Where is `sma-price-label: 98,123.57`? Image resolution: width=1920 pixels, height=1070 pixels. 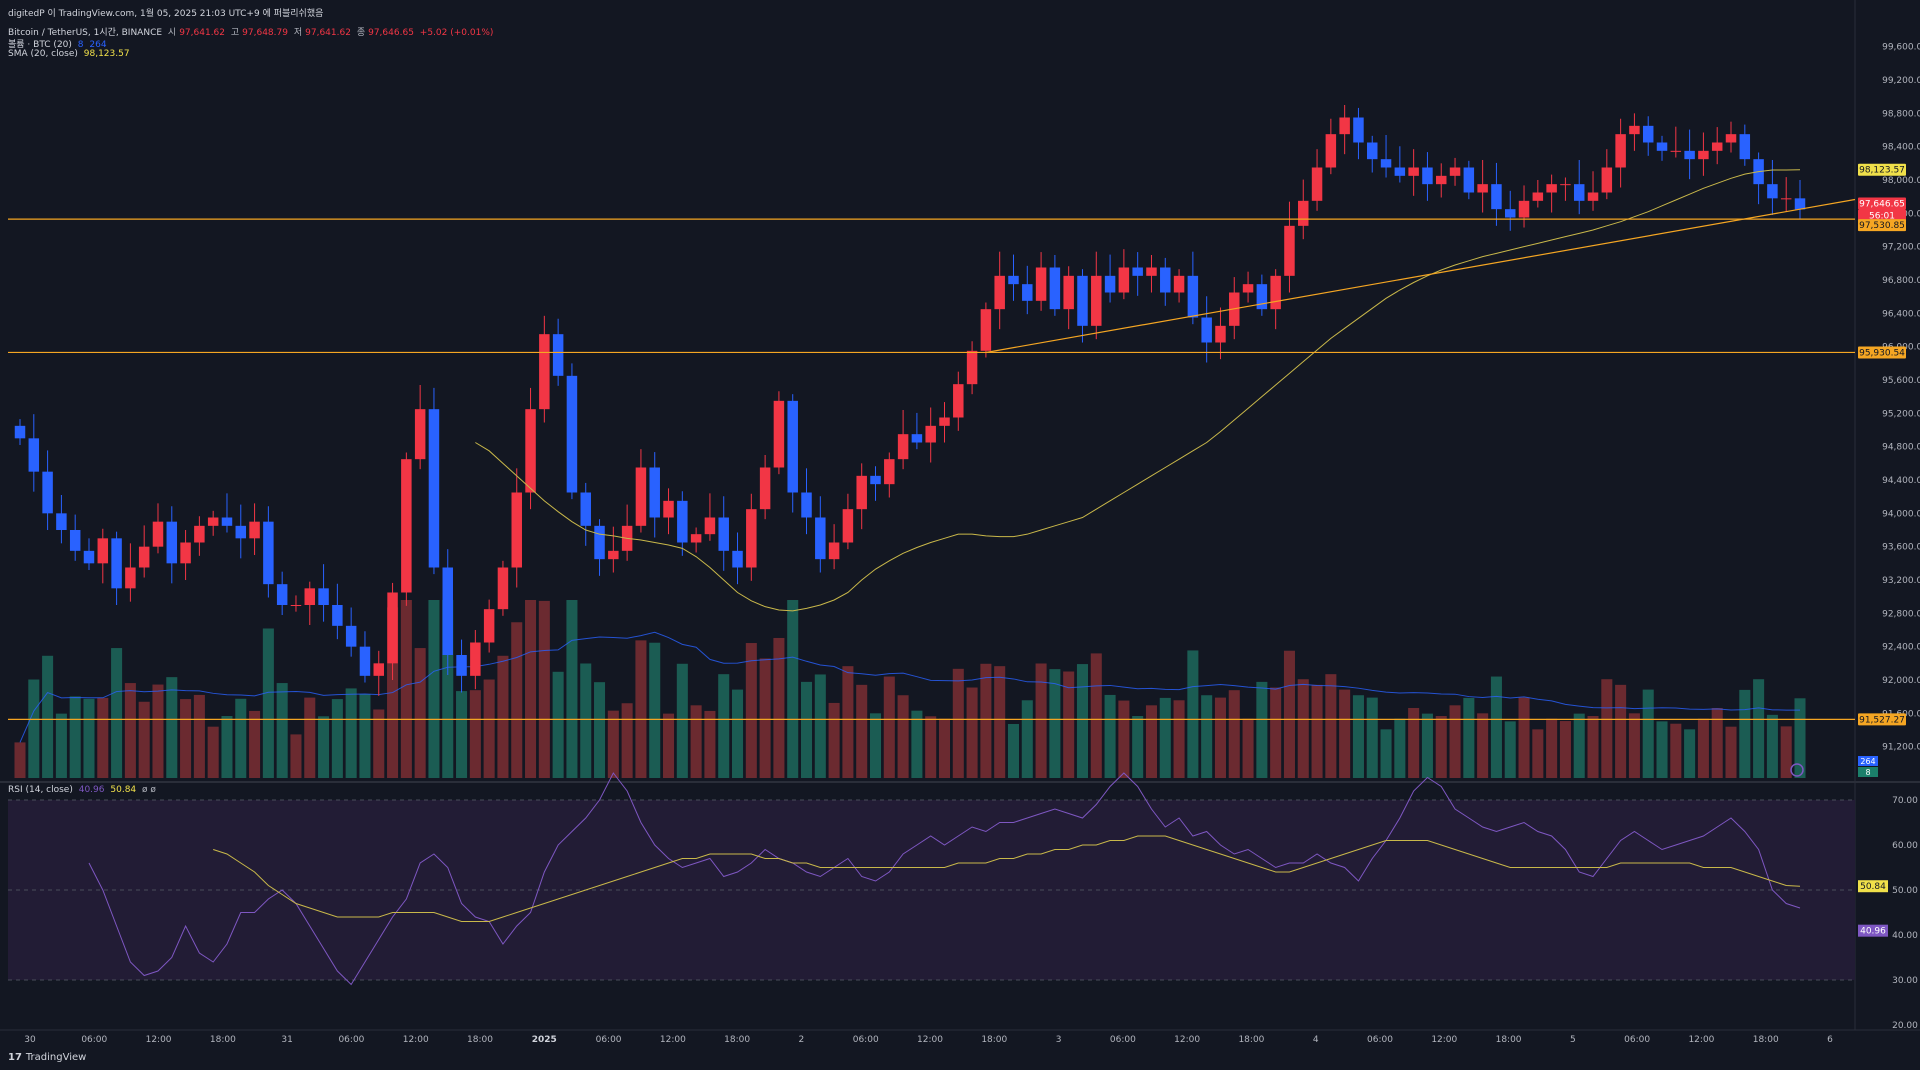 sma-price-label: 98,123.57 is located at coordinates (1882, 171).